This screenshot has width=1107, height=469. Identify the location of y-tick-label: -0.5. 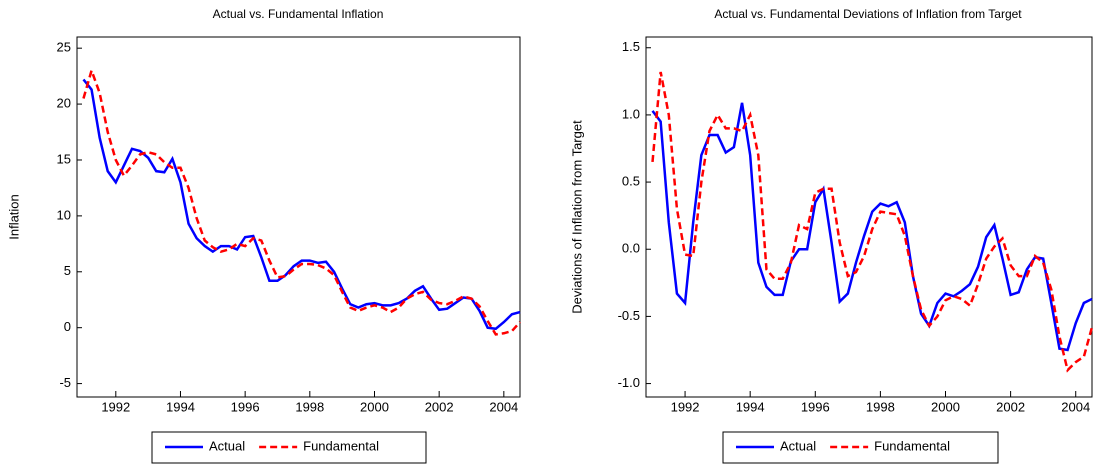
(629, 315).